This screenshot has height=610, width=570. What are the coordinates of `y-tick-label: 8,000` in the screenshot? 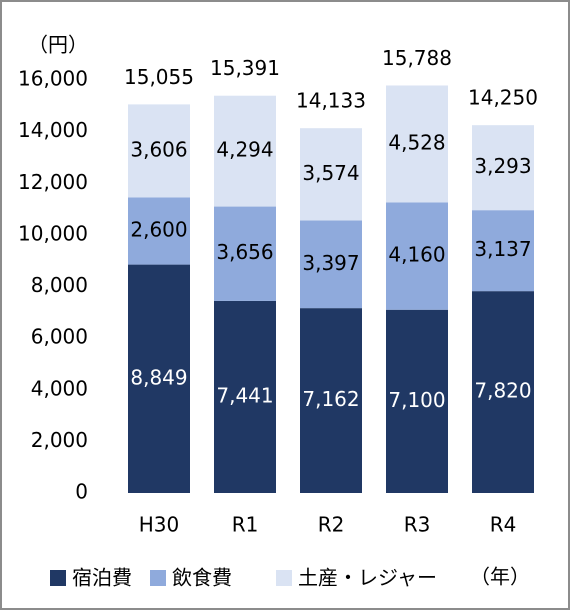 It's located at (59, 285).